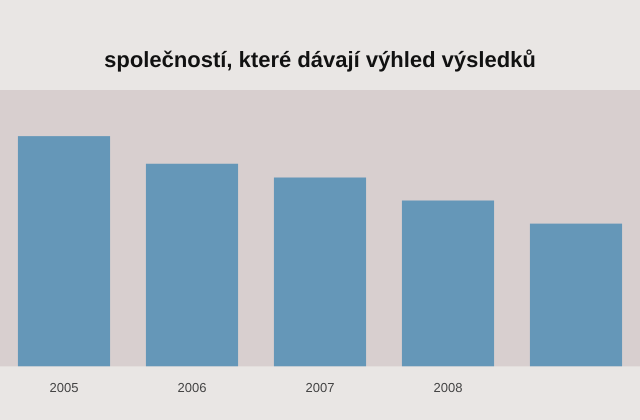  I want to click on chart-title: společností, které dávají výhled výsledků, so click(320, 60).